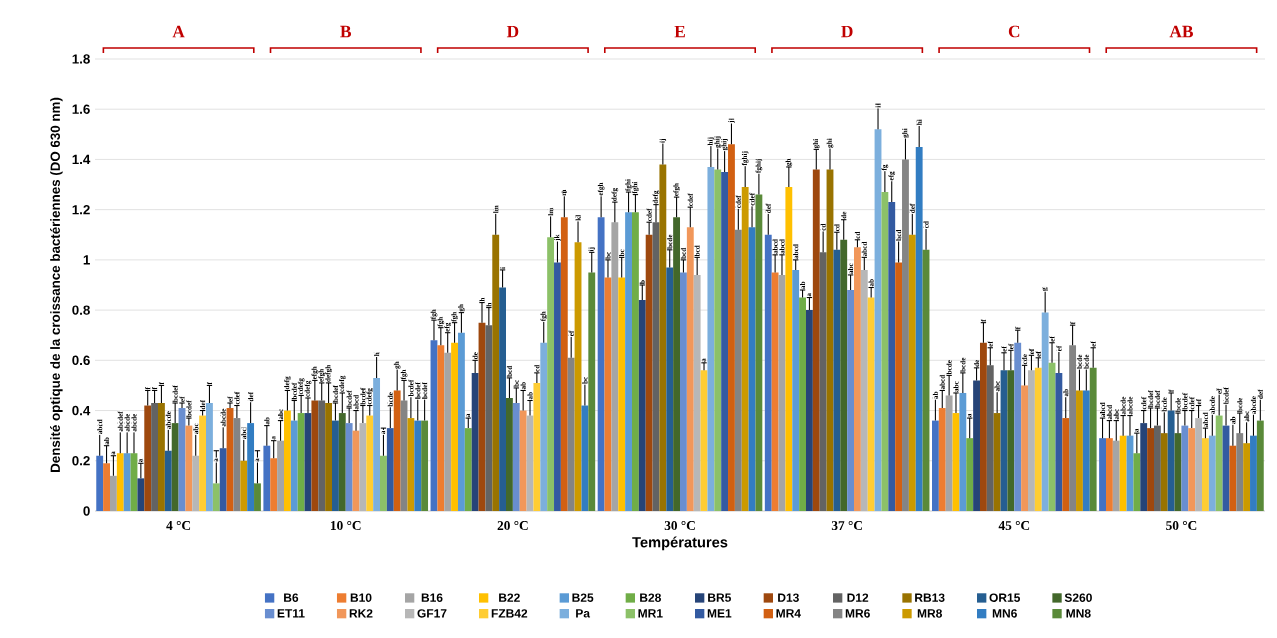  What do you see at coordinates (1181, 31) in the screenshot?
I see `text: AB` at bounding box center [1181, 31].